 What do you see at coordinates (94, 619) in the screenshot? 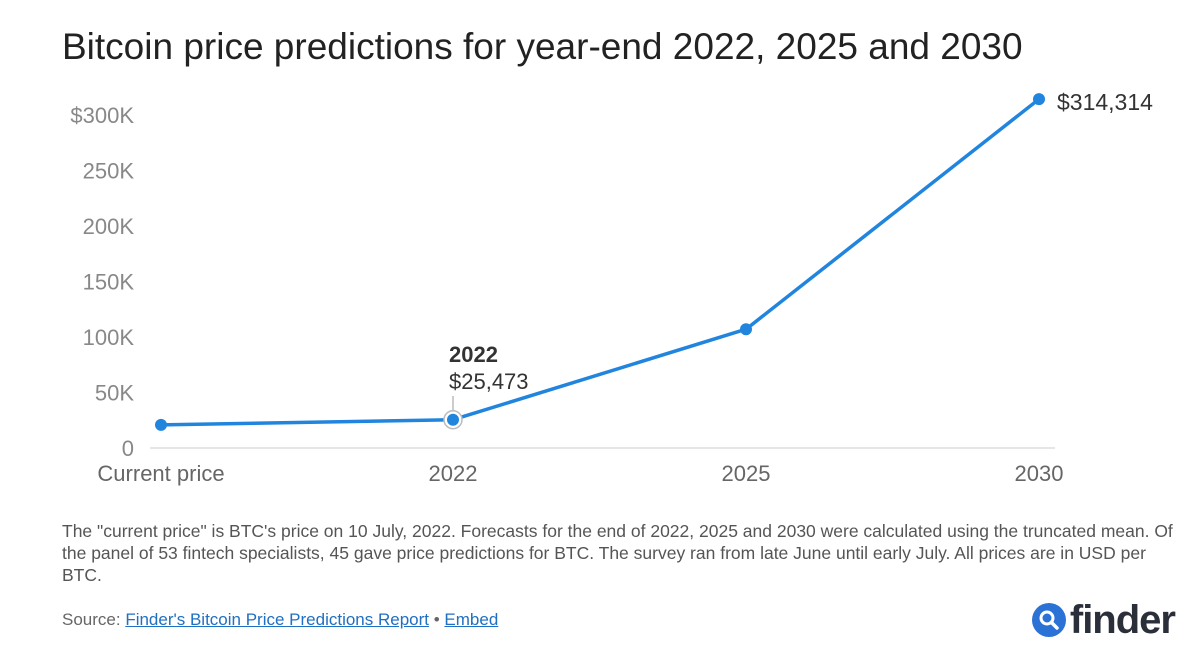
I see `source-prefix: Source:` at bounding box center [94, 619].